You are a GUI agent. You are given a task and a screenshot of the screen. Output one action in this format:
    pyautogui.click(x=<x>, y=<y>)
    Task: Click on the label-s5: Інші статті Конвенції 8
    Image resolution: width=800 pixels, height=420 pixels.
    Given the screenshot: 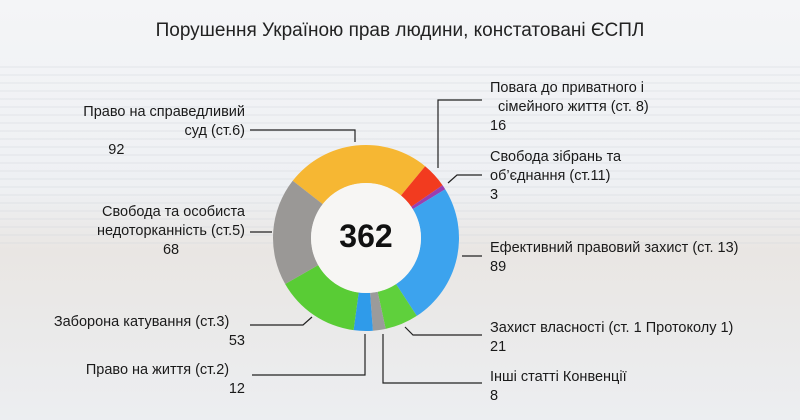 What is the action you would take?
    pyautogui.click(x=558, y=387)
    